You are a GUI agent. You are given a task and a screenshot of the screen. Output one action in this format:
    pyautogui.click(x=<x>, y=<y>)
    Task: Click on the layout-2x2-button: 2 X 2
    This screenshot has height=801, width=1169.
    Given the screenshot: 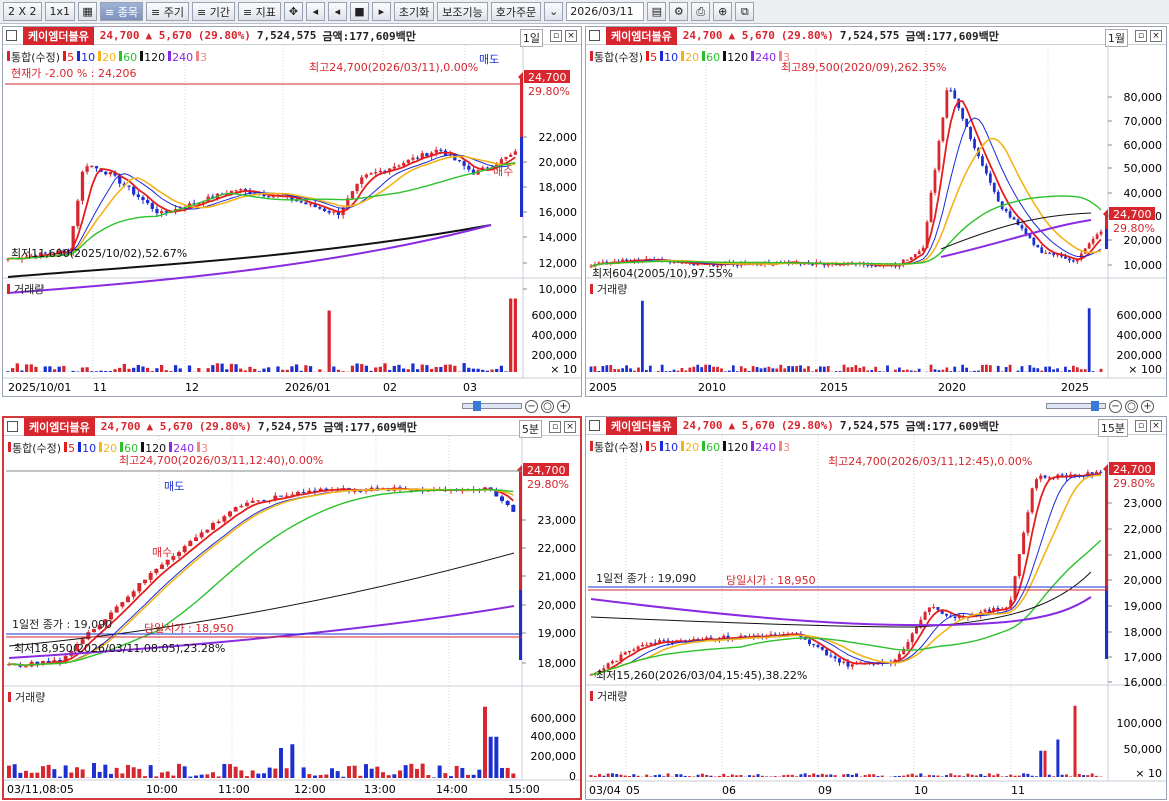 What is the action you would take?
    pyautogui.click(x=22, y=11)
    